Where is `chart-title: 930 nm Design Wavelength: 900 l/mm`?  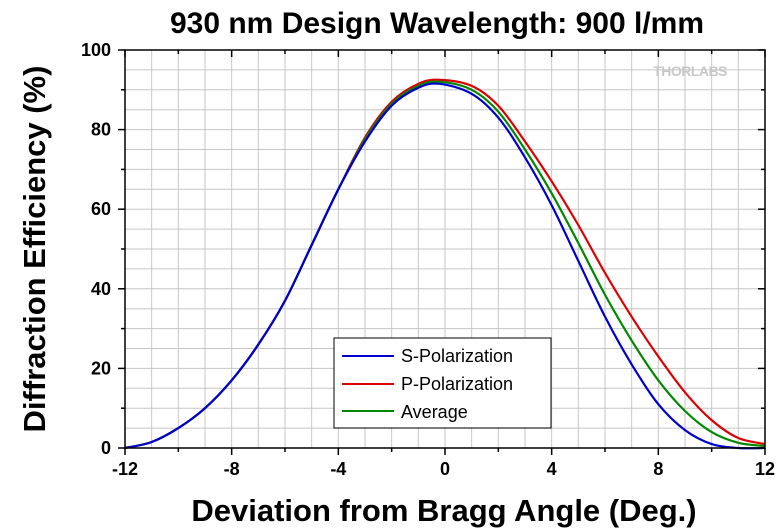
chart-title: 930 nm Design Wavelength: 900 l/mm is located at coordinates (437, 23).